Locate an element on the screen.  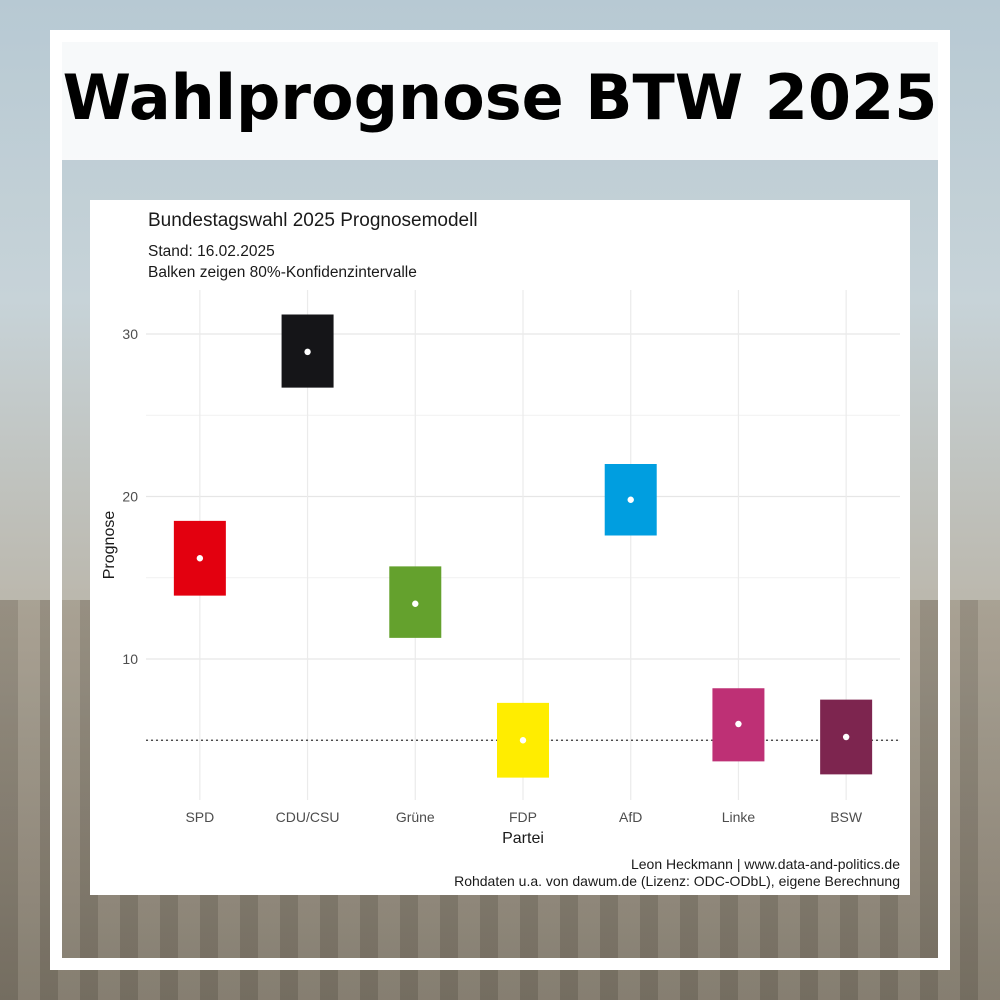
page-title: Wahlprognose BTW 2025 is located at coordinates (500, 97).